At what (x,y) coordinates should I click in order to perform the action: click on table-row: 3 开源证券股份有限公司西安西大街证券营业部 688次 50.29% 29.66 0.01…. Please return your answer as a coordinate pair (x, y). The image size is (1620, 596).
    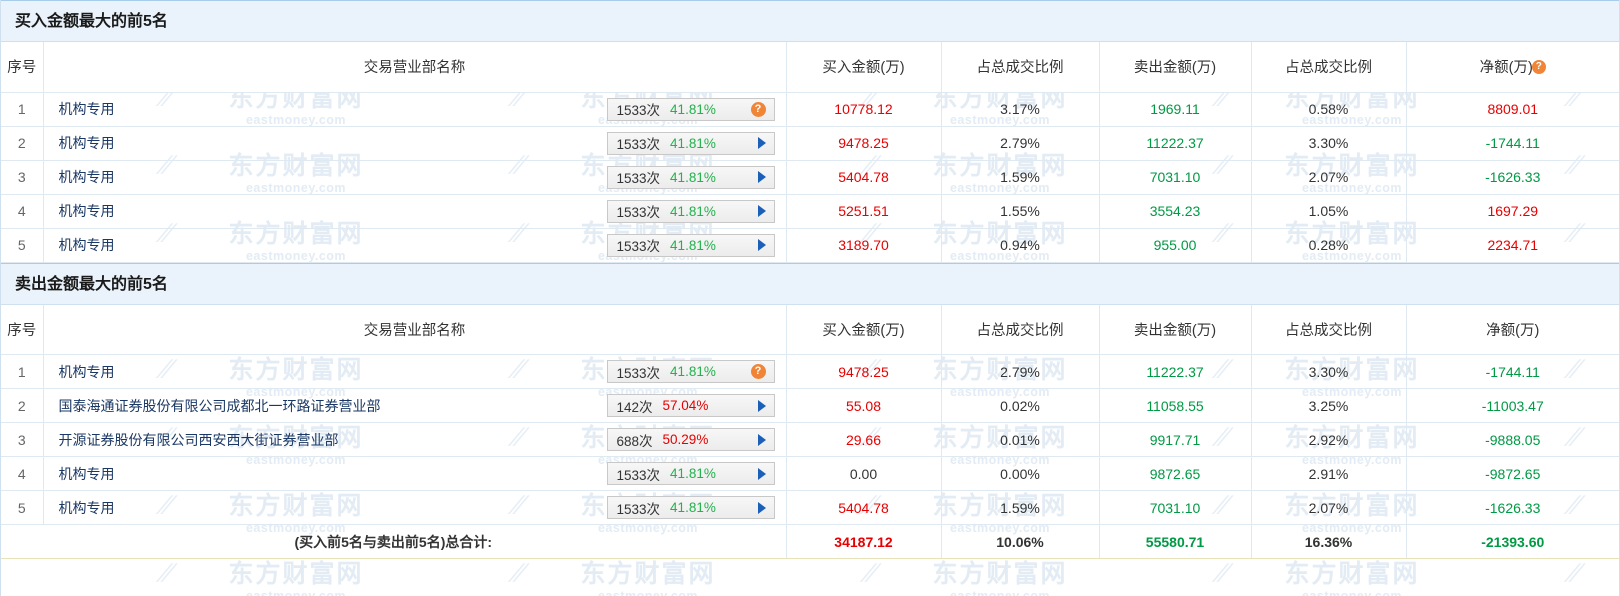
    Looking at the image, I should click on (810, 439).